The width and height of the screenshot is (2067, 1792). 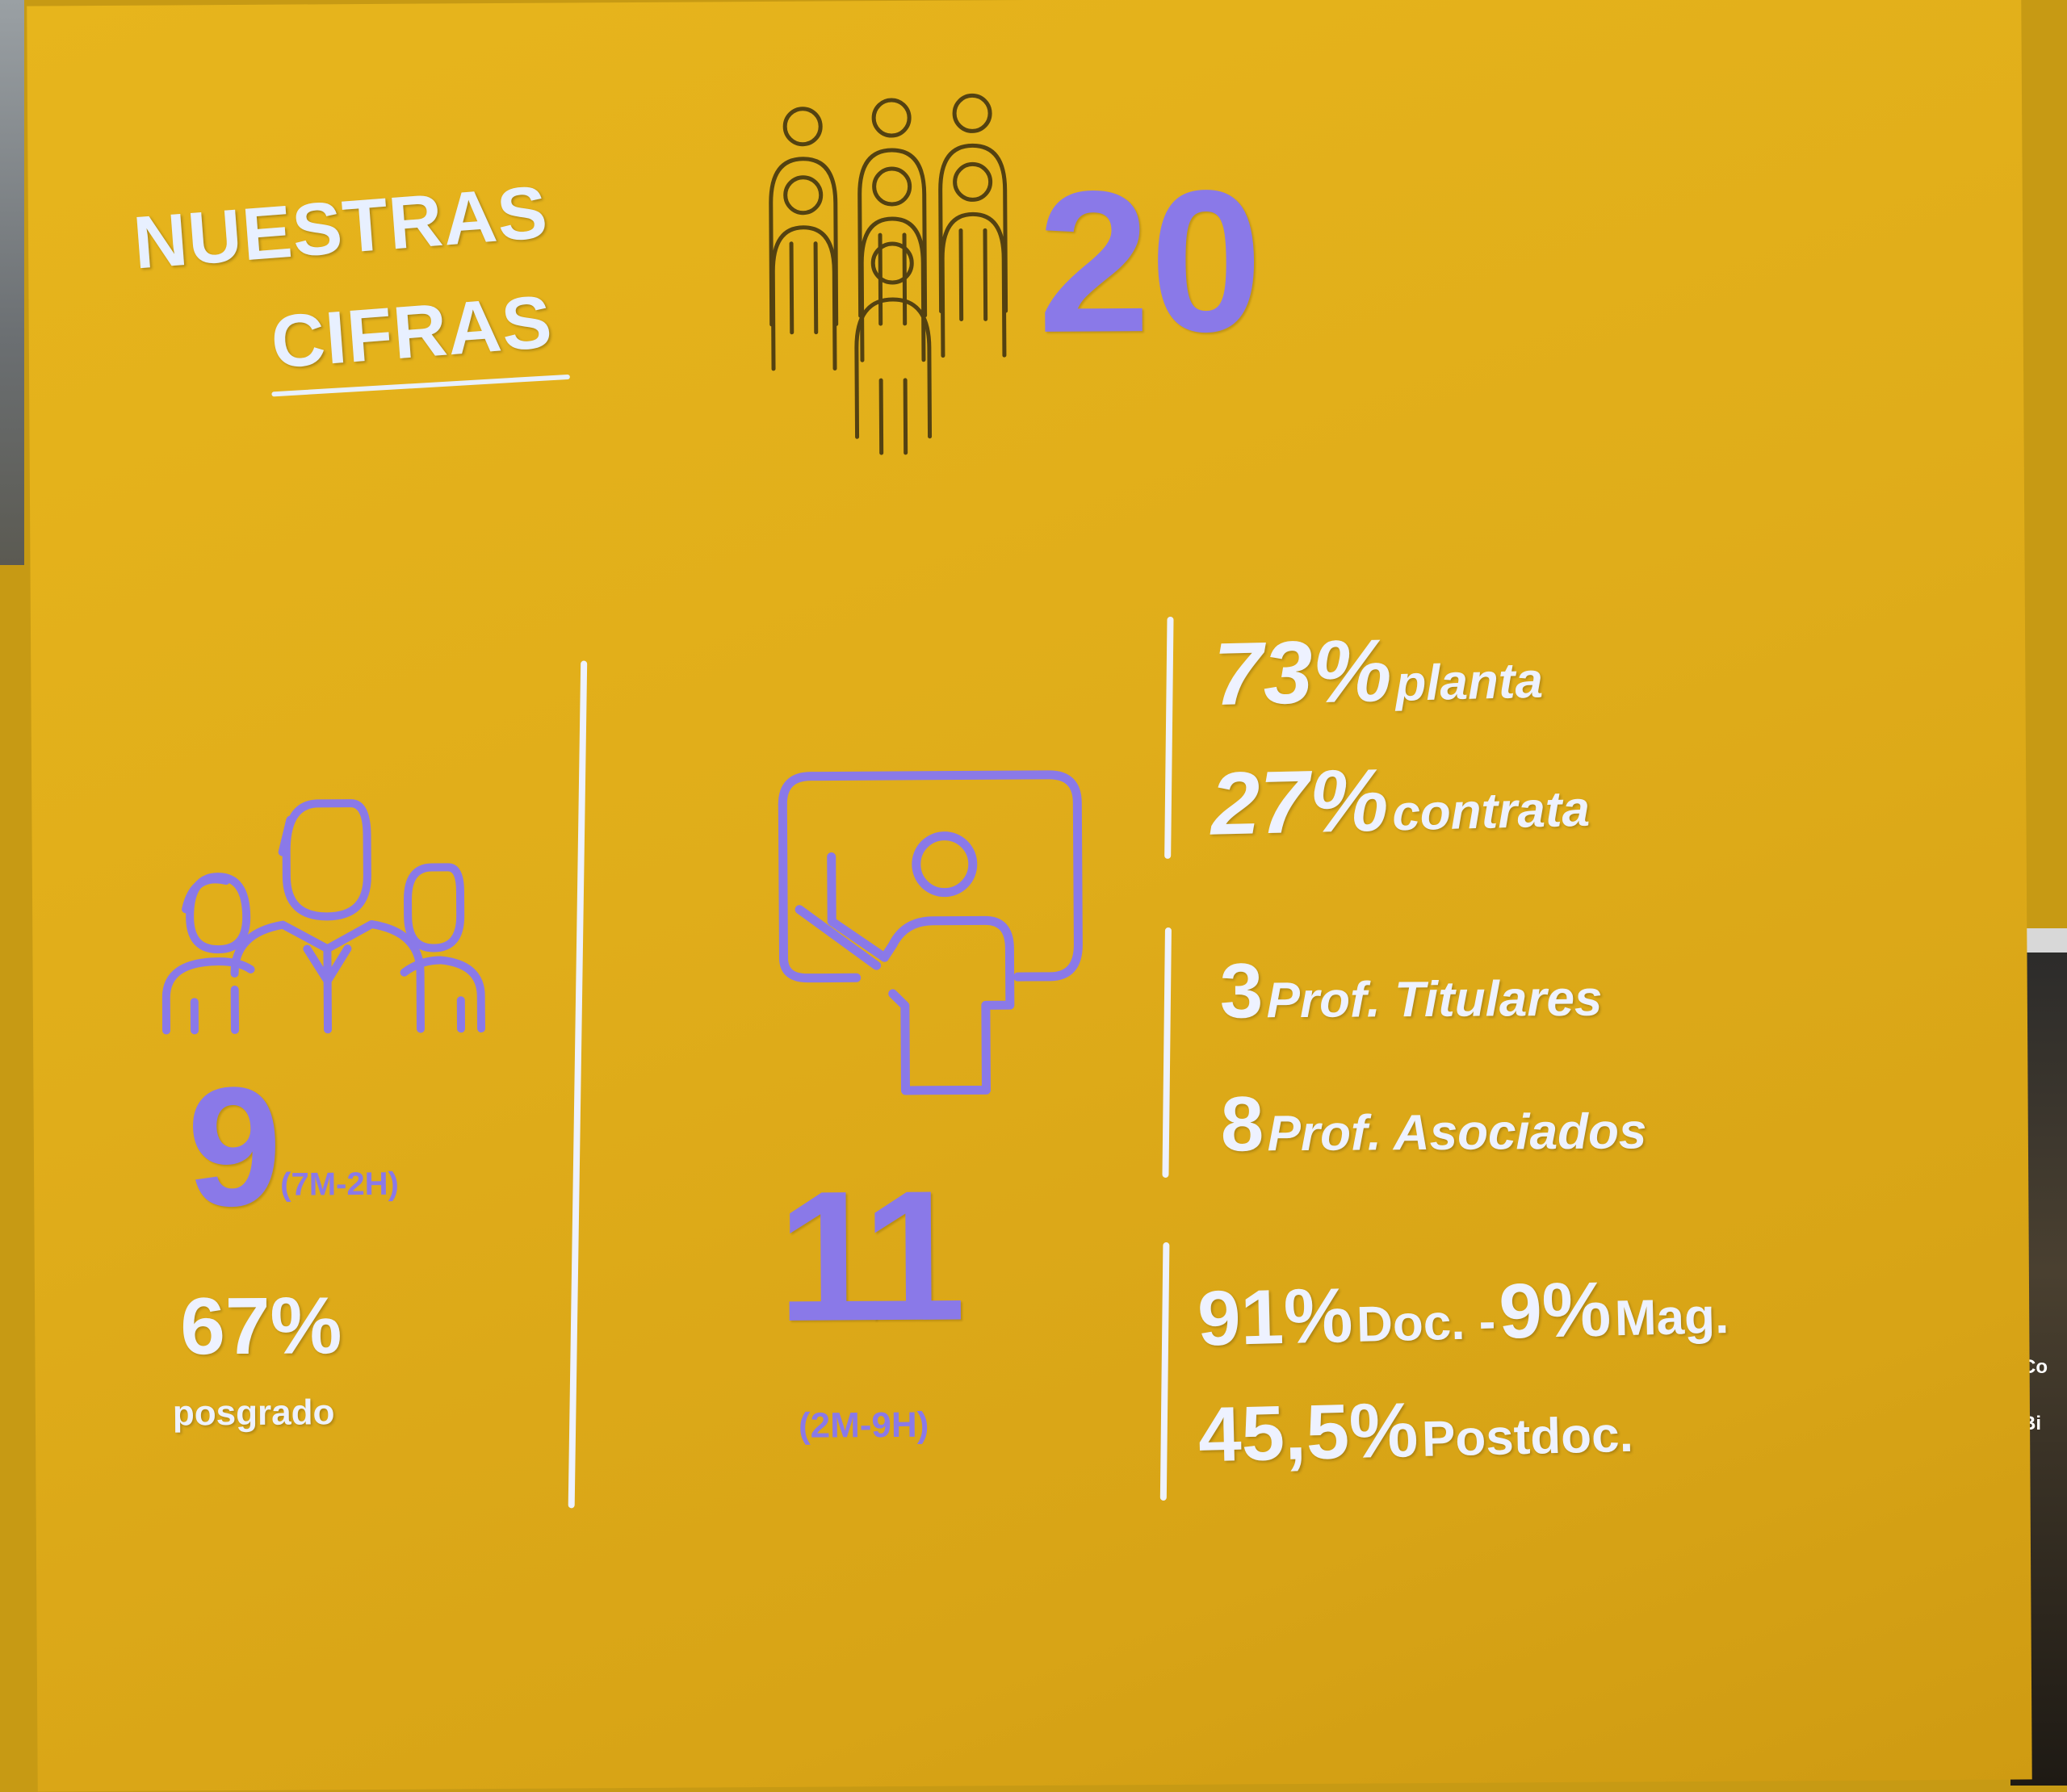 What do you see at coordinates (1275, 1317) in the screenshot?
I see `doc-percent: 91%` at bounding box center [1275, 1317].